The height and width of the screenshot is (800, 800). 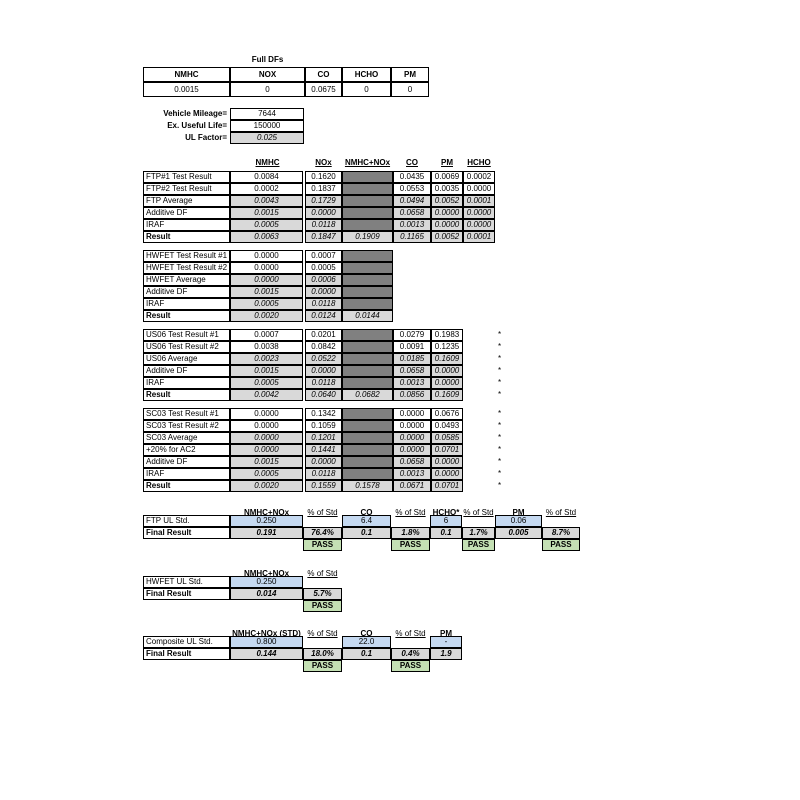 What do you see at coordinates (446, 521) in the screenshot?
I see `std-value: 6` at bounding box center [446, 521].